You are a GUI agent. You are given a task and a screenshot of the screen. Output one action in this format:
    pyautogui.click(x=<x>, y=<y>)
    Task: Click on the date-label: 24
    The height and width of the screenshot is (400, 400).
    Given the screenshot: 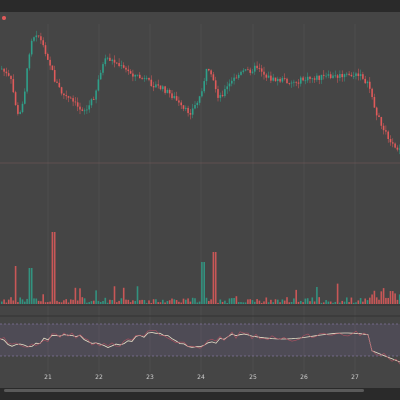 What is the action you would take?
    pyautogui.click(x=201, y=377)
    